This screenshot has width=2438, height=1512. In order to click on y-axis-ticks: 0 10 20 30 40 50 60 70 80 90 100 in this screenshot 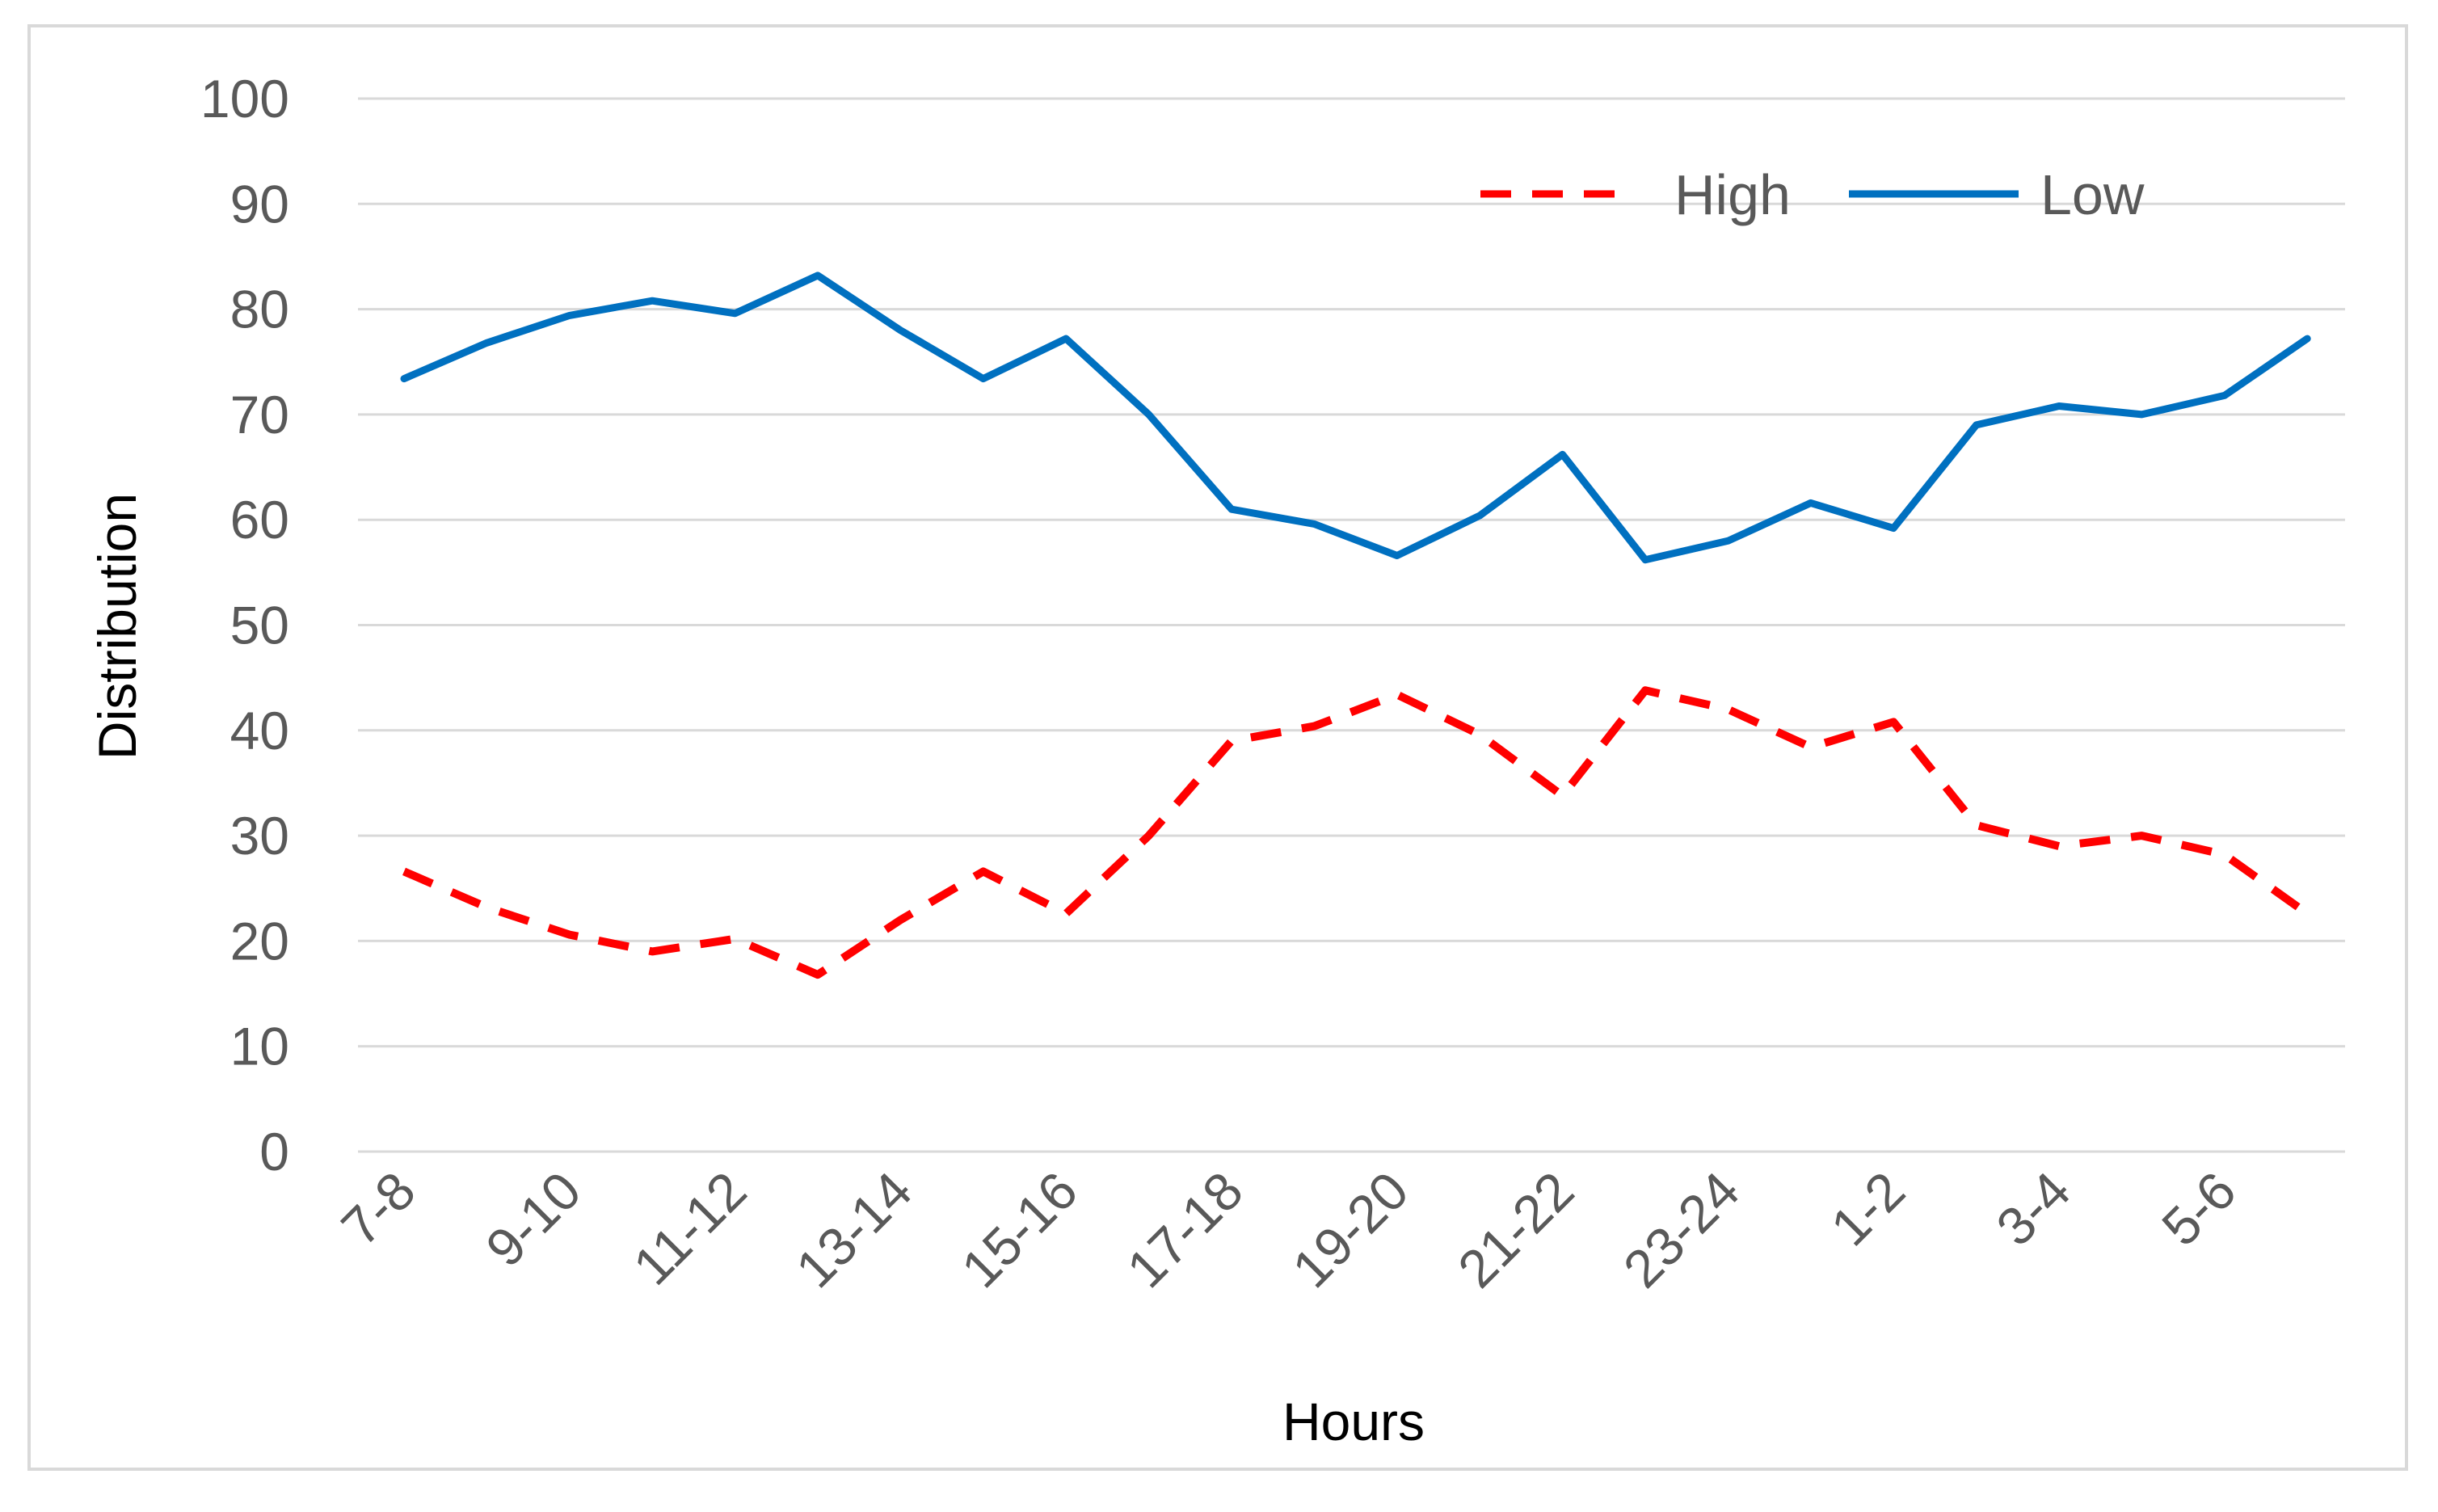, I will do `click(244, 625)`.